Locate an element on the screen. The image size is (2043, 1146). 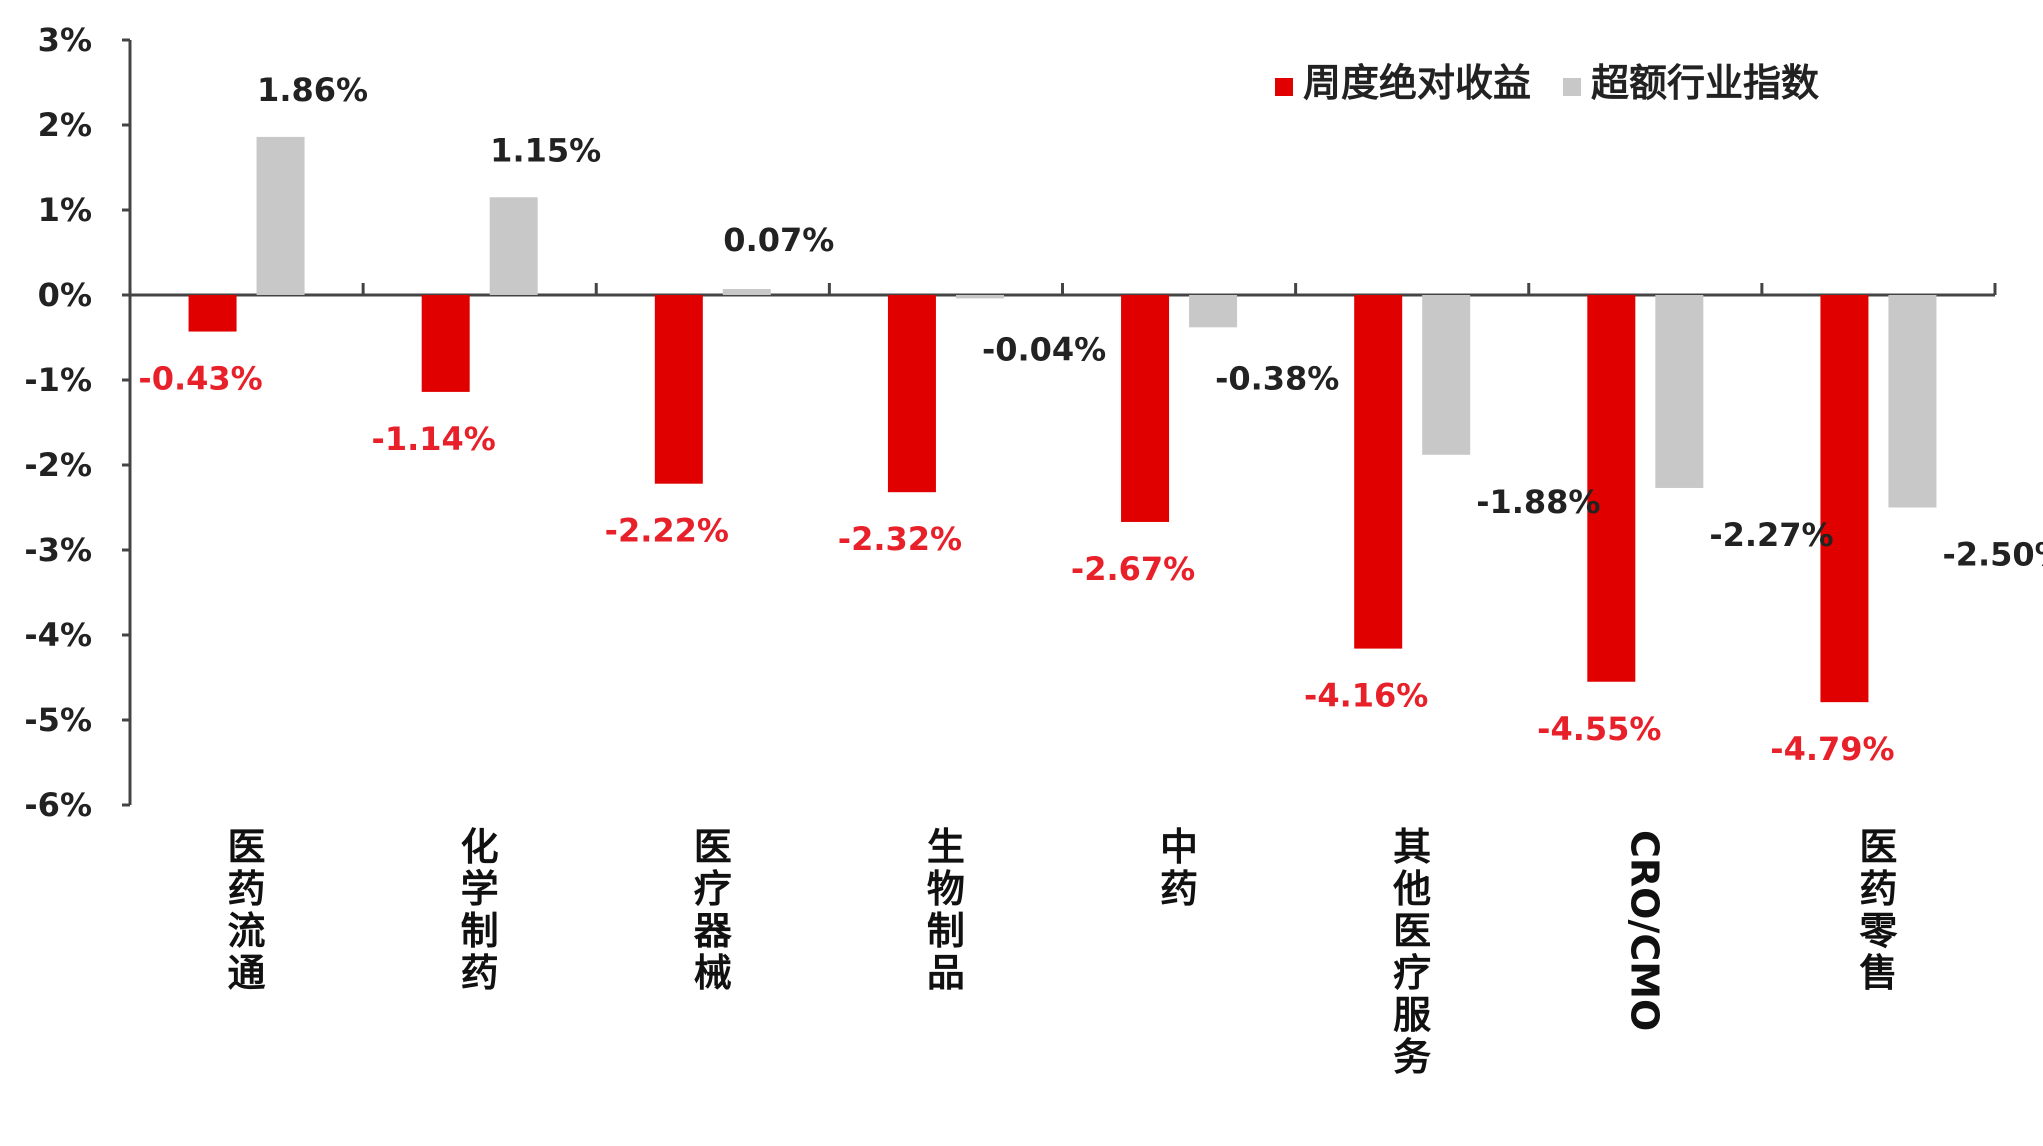
category-label: 化学制药 is located at coordinates (480, 910).